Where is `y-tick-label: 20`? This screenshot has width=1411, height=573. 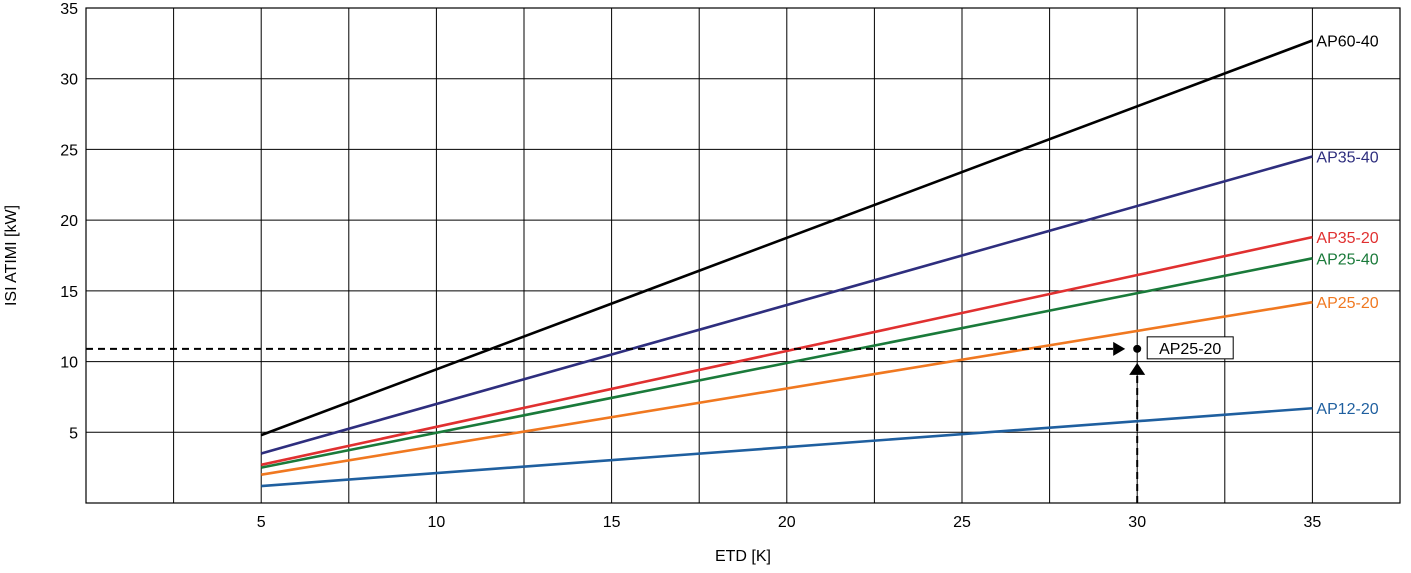 y-tick-label: 20 is located at coordinates (69, 221).